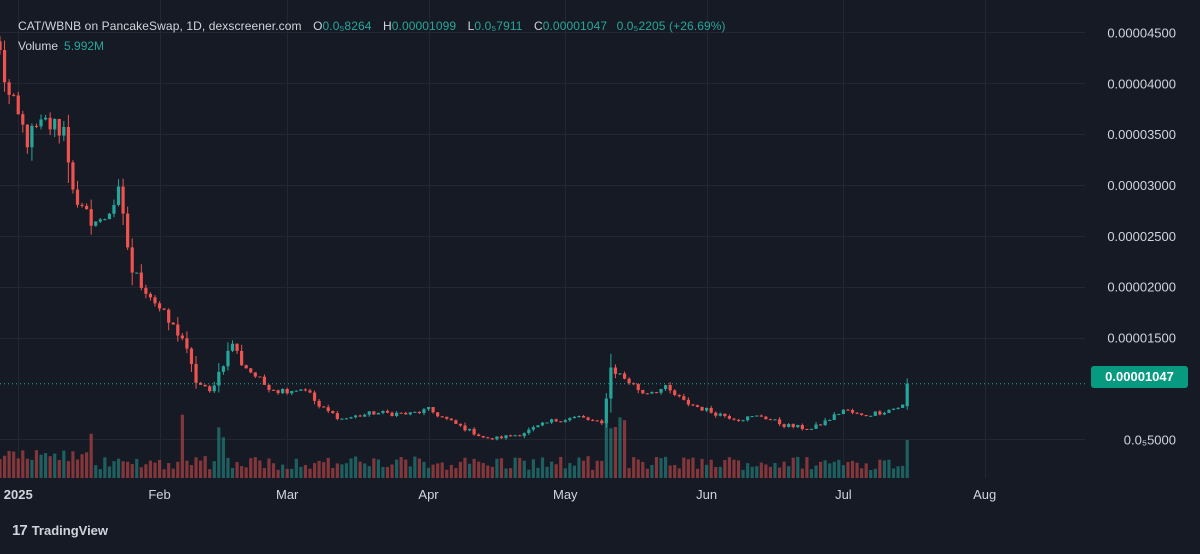 The image size is (1200, 554). What do you see at coordinates (1141, 134) in the screenshot?
I see `y-tick-label: 0.00003500` at bounding box center [1141, 134].